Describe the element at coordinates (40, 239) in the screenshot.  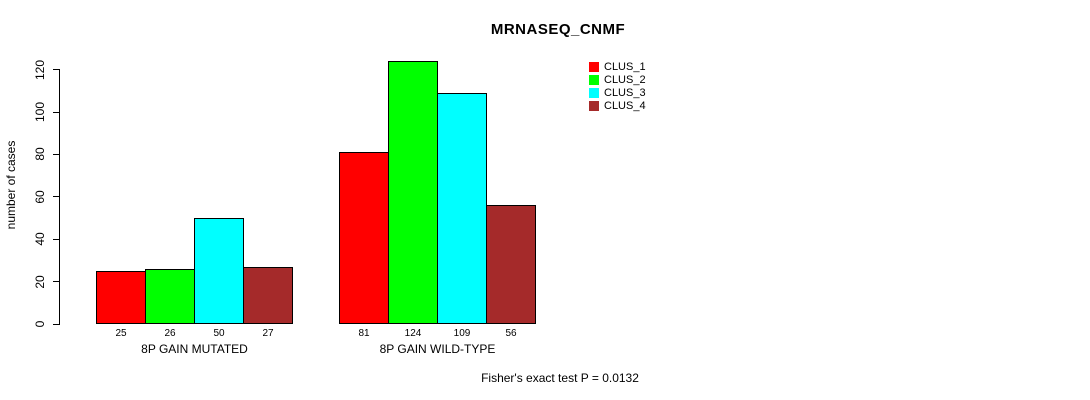
I see `y-axis-tick-label: 40` at that location.